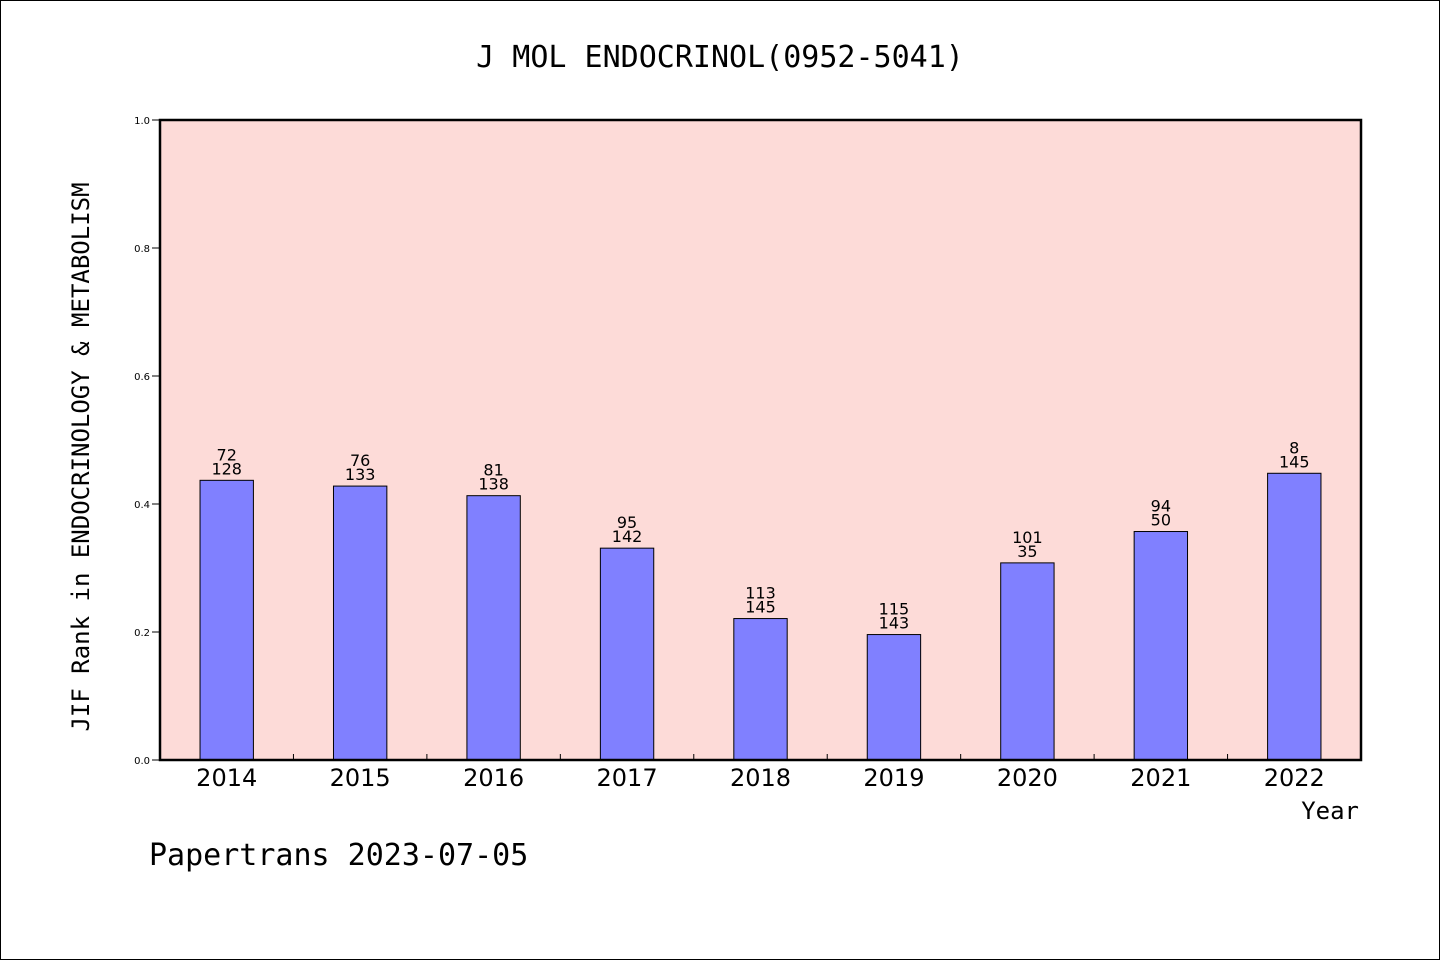 The width and height of the screenshot is (1440, 964). What do you see at coordinates (1027, 661) in the screenshot?
I see `bar-2020` at bounding box center [1027, 661].